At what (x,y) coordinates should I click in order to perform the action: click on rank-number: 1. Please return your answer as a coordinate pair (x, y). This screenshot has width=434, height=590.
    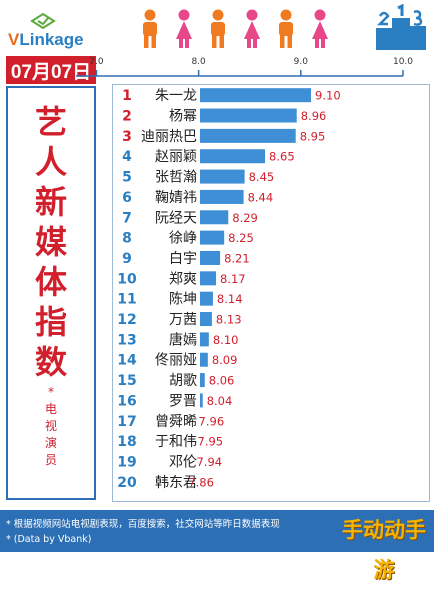
    Looking at the image, I should click on (127, 96).